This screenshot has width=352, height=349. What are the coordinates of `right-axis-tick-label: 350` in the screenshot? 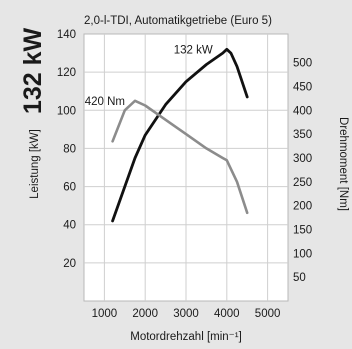 It's located at (302, 135).